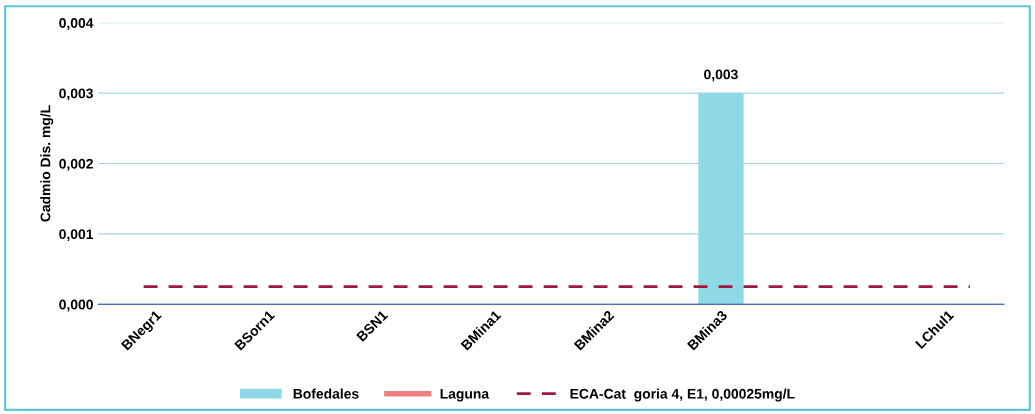  I want to click on y-tick-label: 0,002, so click(76, 164).